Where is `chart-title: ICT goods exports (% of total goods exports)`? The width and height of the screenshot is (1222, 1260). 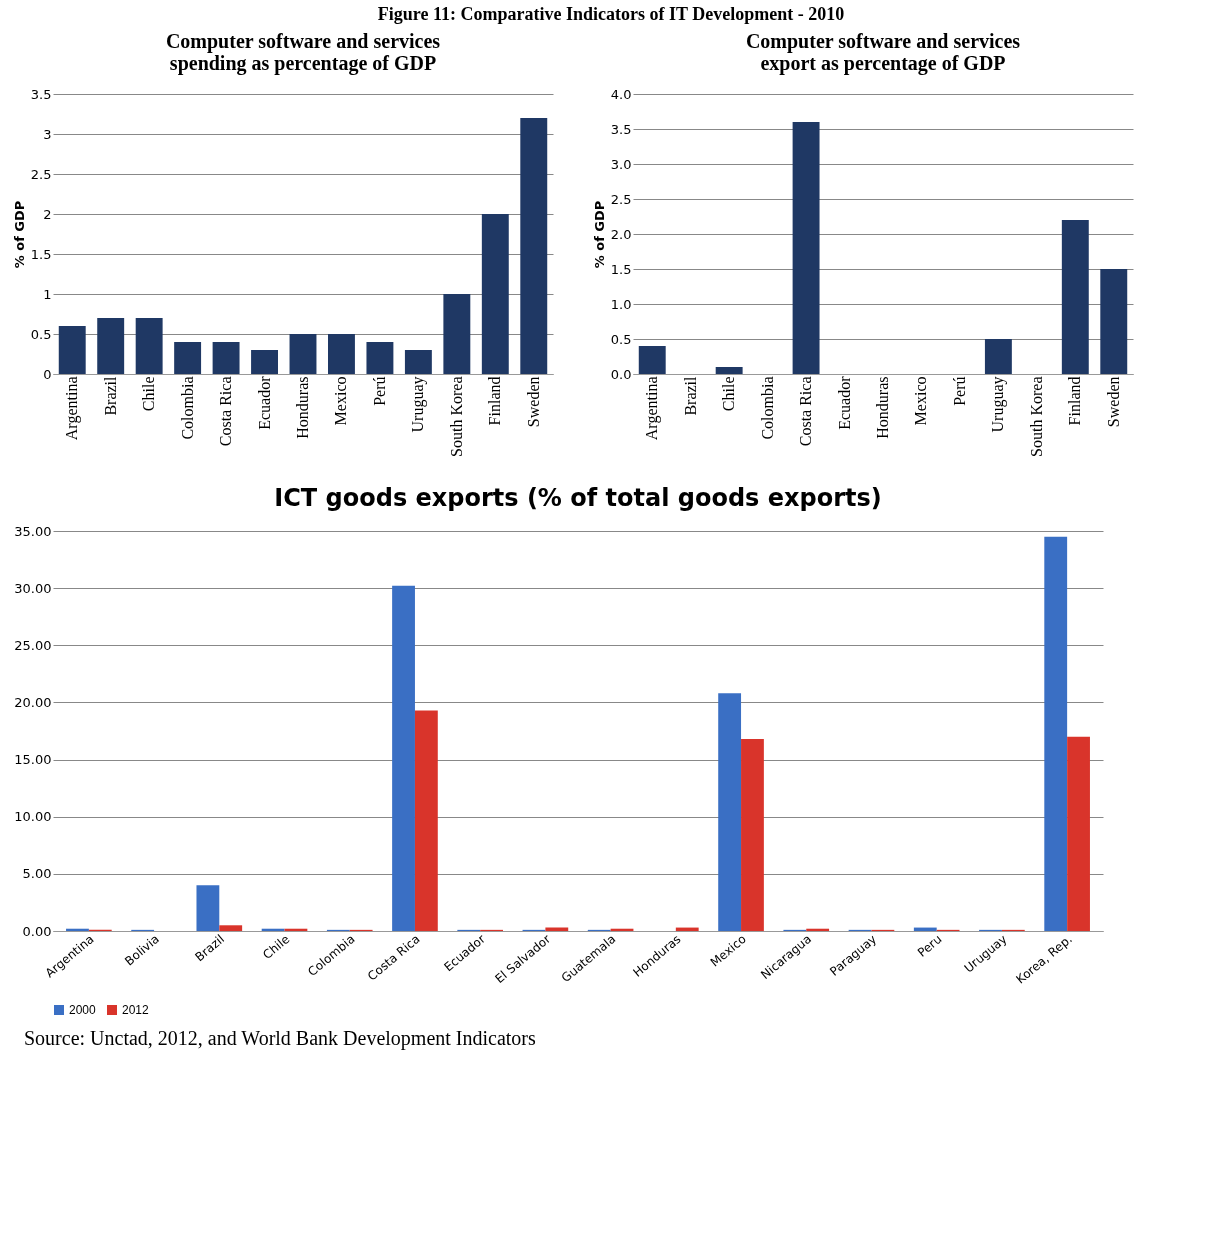
chart-title: ICT goods exports (% of total goods exports) is located at coordinates (578, 498).